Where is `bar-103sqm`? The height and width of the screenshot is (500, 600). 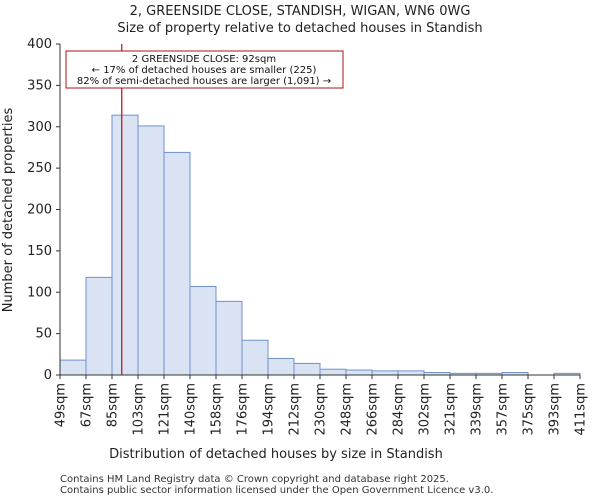
bar-103sqm is located at coordinates (151, 250).